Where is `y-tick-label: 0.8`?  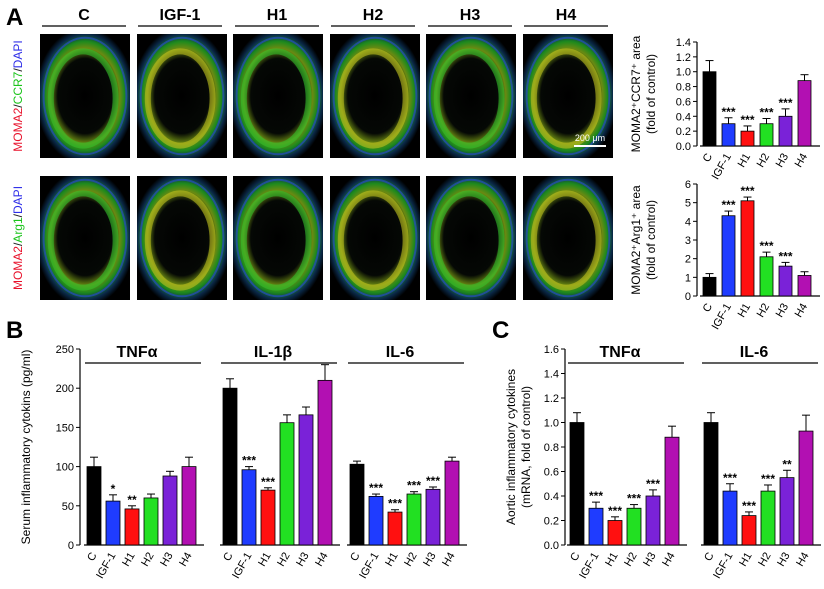 y-tick-label: 0.8 is located at coordinates (551, 448).